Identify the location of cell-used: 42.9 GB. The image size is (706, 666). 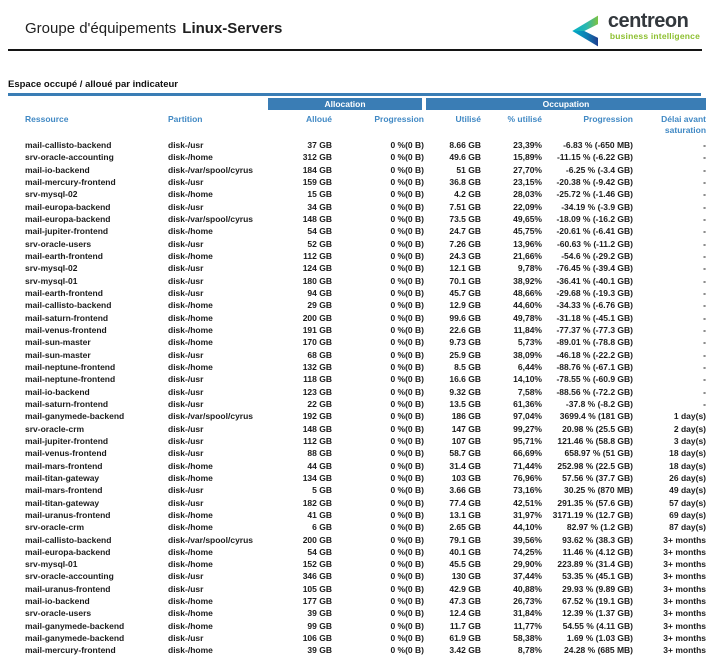
(465, 588).